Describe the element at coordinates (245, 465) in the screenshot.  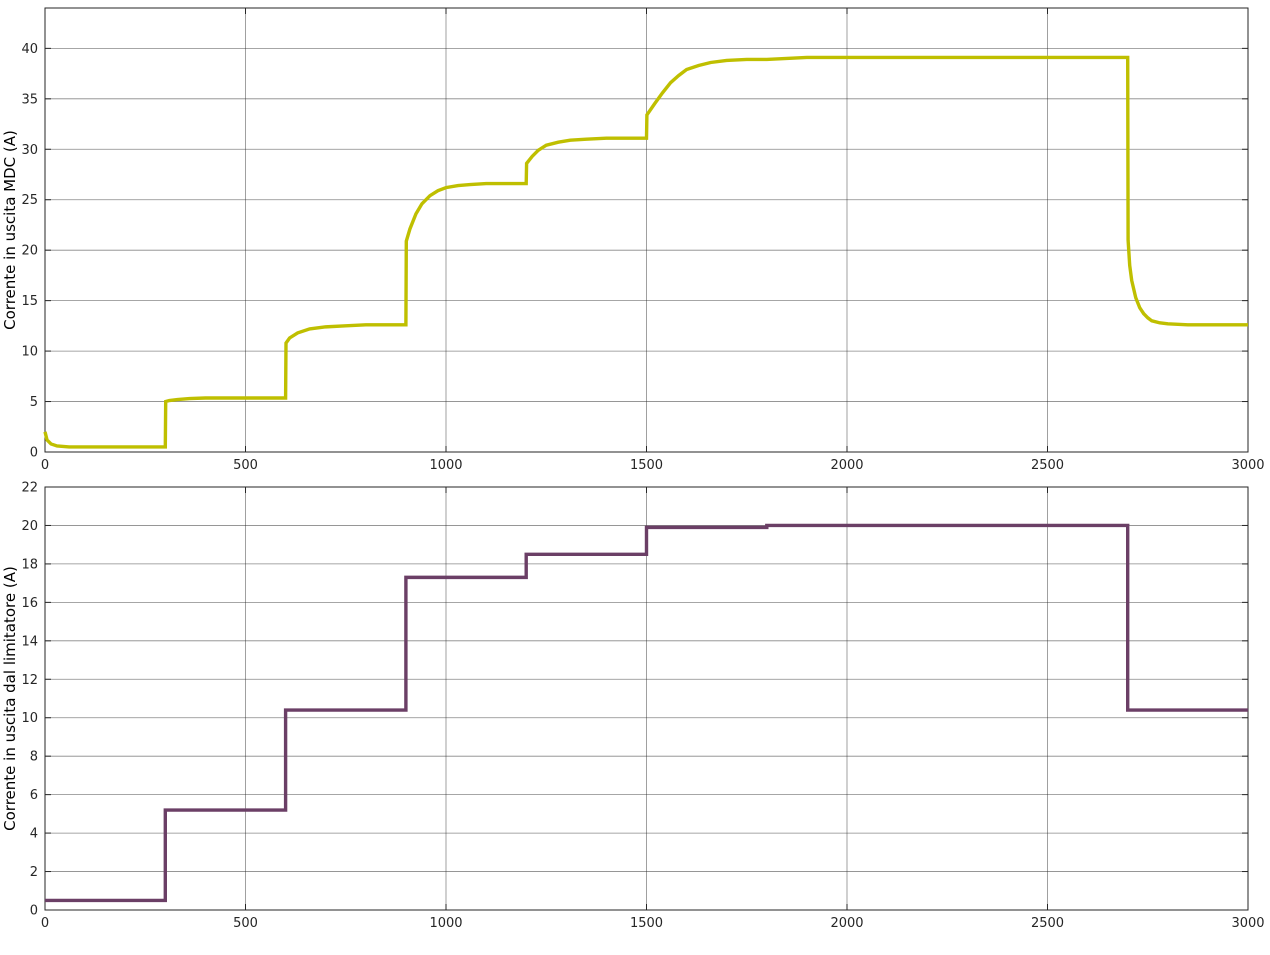
I see `top-xtick-label-1: 500` at that location.